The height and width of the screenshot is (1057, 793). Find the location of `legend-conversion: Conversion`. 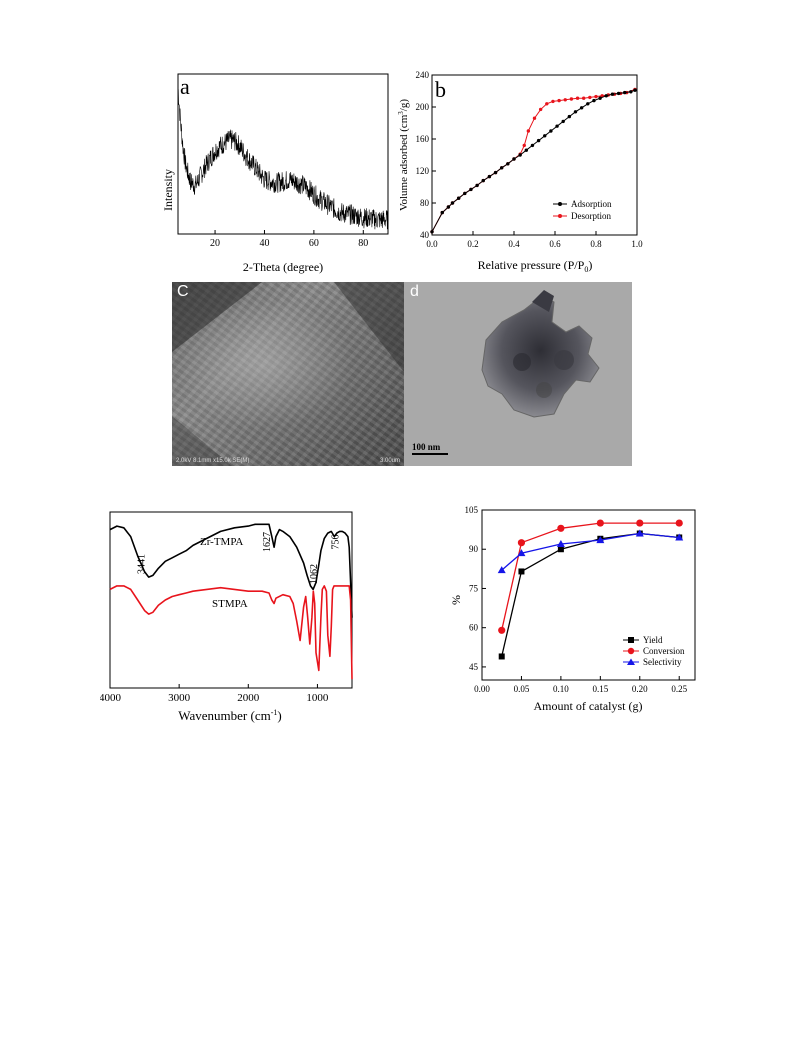

legend-conversion: Conversion is located at coordinates (664, 651).